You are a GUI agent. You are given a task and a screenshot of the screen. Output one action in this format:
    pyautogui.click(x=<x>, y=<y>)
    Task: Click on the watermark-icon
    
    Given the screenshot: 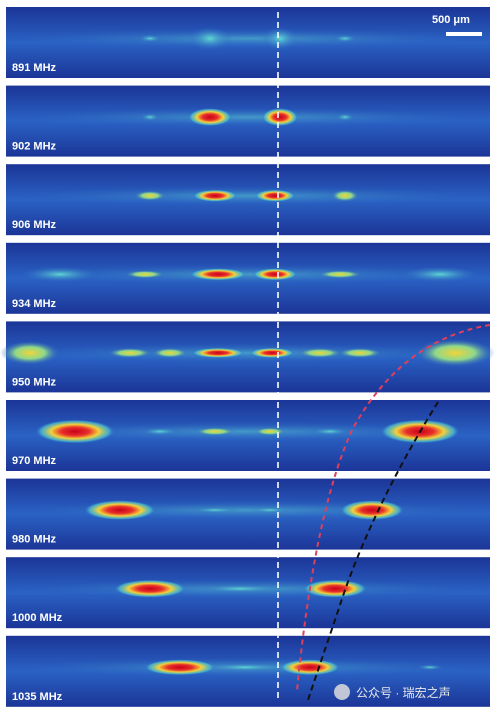 What is the action you would take?
    pyautogui.click(x=342, y=692)
    